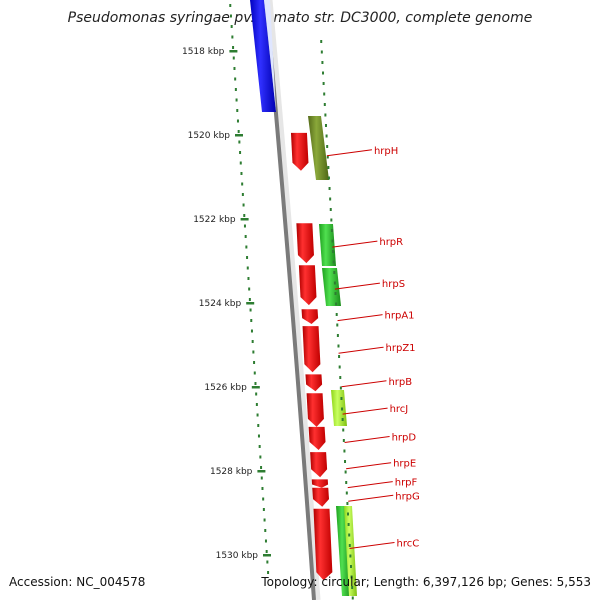 This screenshot has height=600, width=600. What do you see at coordinates (391, 242) in the screenshot?
I see `gene-label-hrpR: hrpR` at bounding box center [391, 242].